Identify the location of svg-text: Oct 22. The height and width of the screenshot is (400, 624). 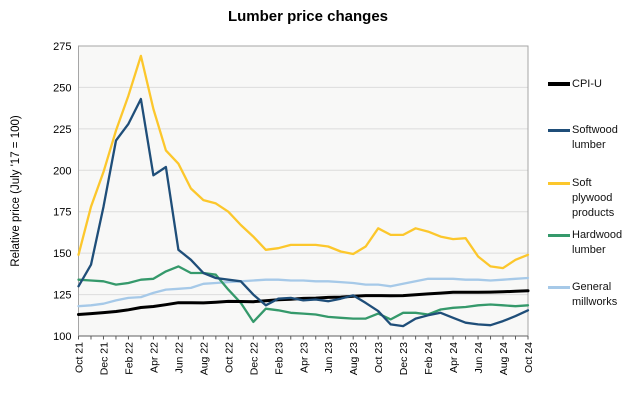
(229, 357).